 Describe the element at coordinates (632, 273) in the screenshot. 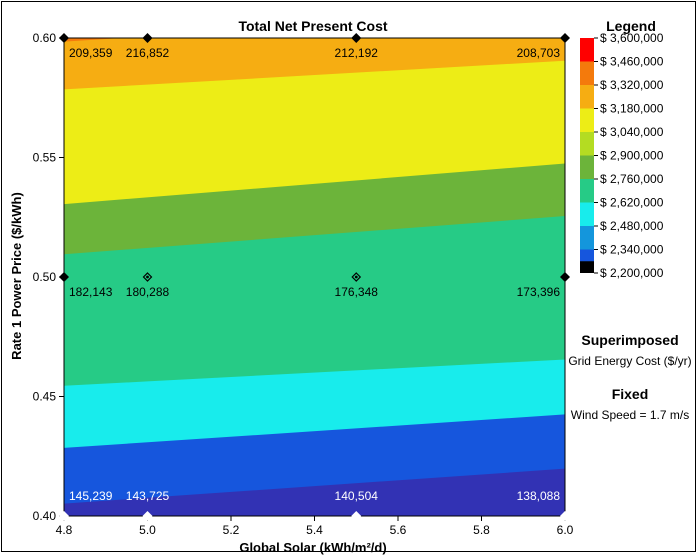

I see `legend-label: $ 2,200,000` at that location.